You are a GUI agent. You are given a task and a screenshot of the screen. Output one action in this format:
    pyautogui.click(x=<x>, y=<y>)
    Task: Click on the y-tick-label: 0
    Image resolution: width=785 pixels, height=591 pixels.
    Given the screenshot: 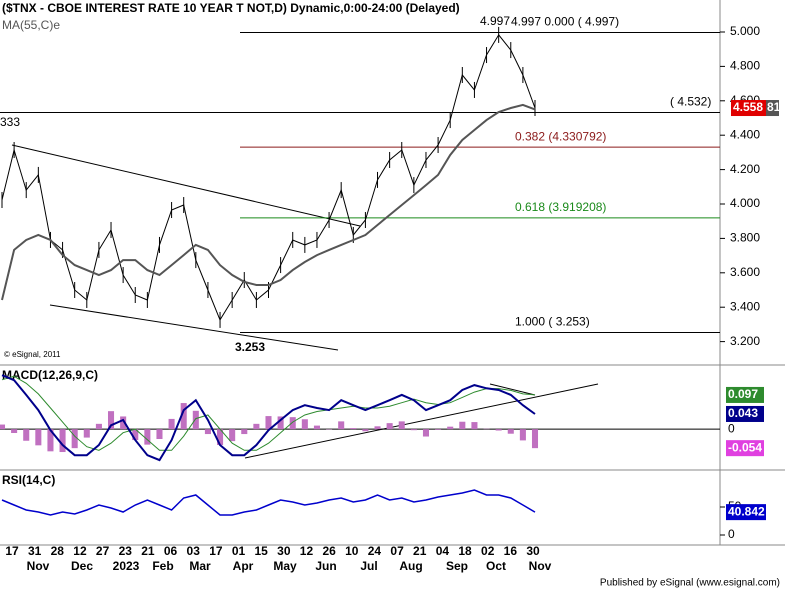 What is the action you would take?
    pyautogui.click(x=731, y=534)
    